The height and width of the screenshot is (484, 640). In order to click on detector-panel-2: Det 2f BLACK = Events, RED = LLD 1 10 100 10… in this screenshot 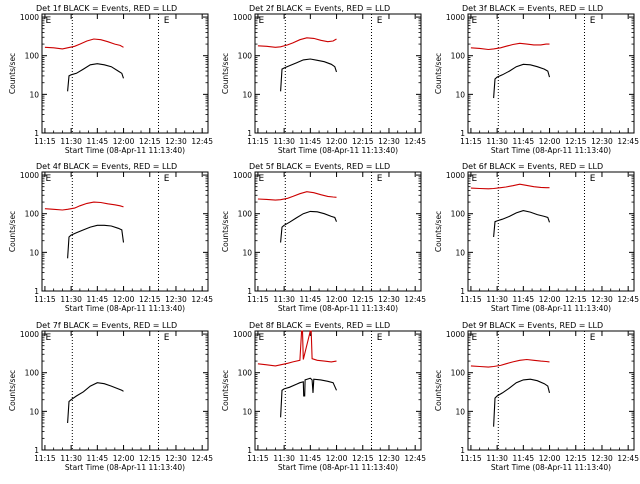, I will do `click(323, 79)`.